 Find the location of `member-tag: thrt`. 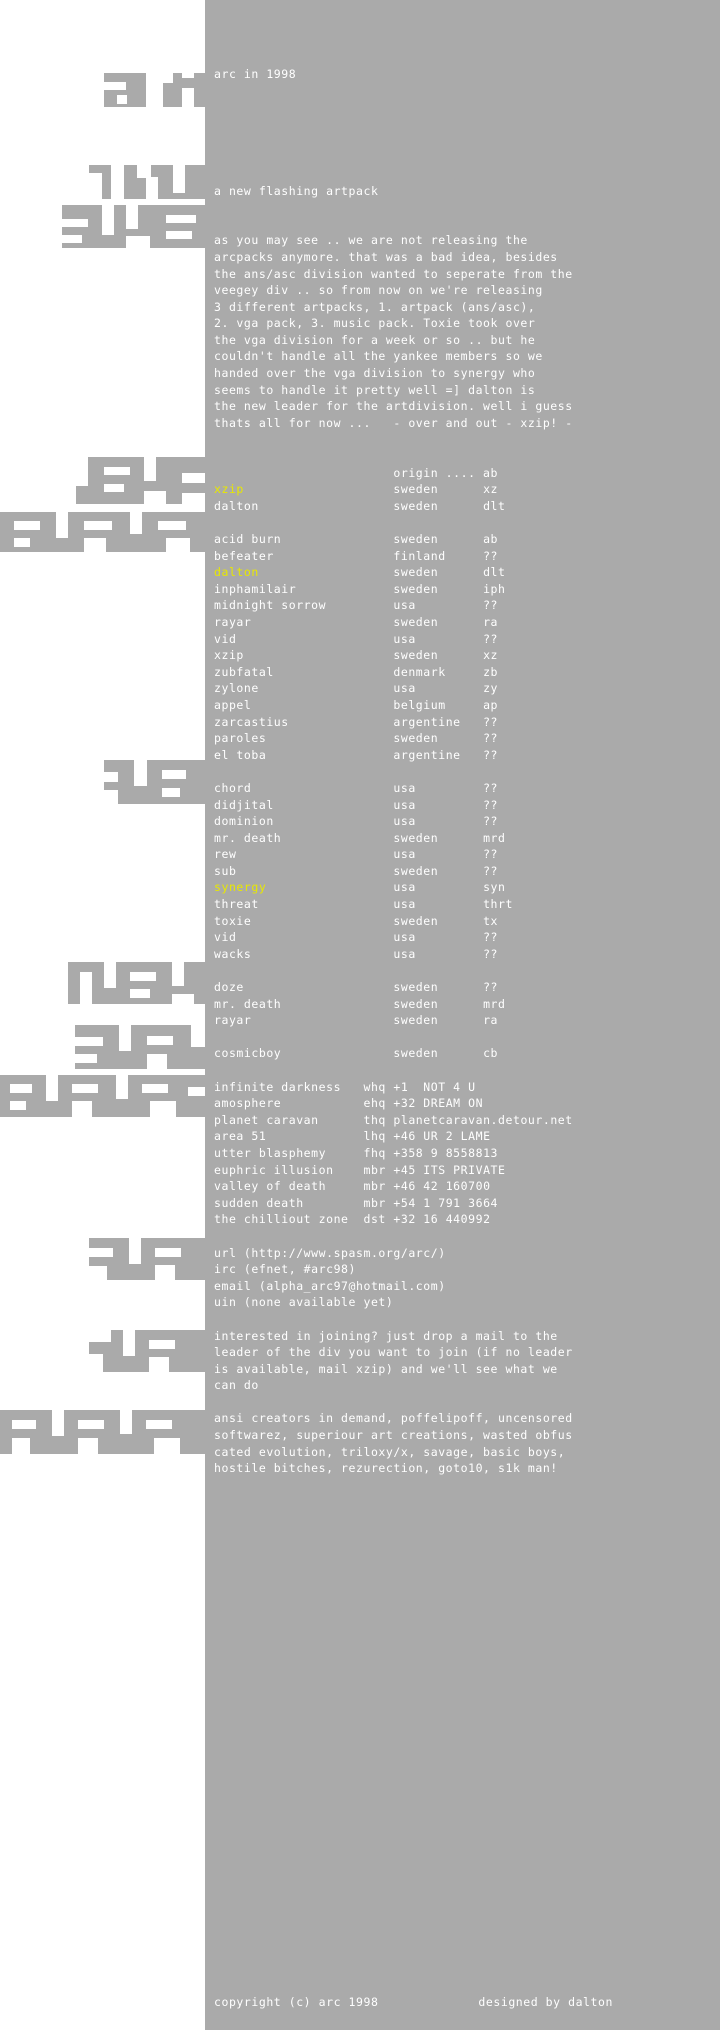

member-tag: thrt is located at coordinates (498, 904).